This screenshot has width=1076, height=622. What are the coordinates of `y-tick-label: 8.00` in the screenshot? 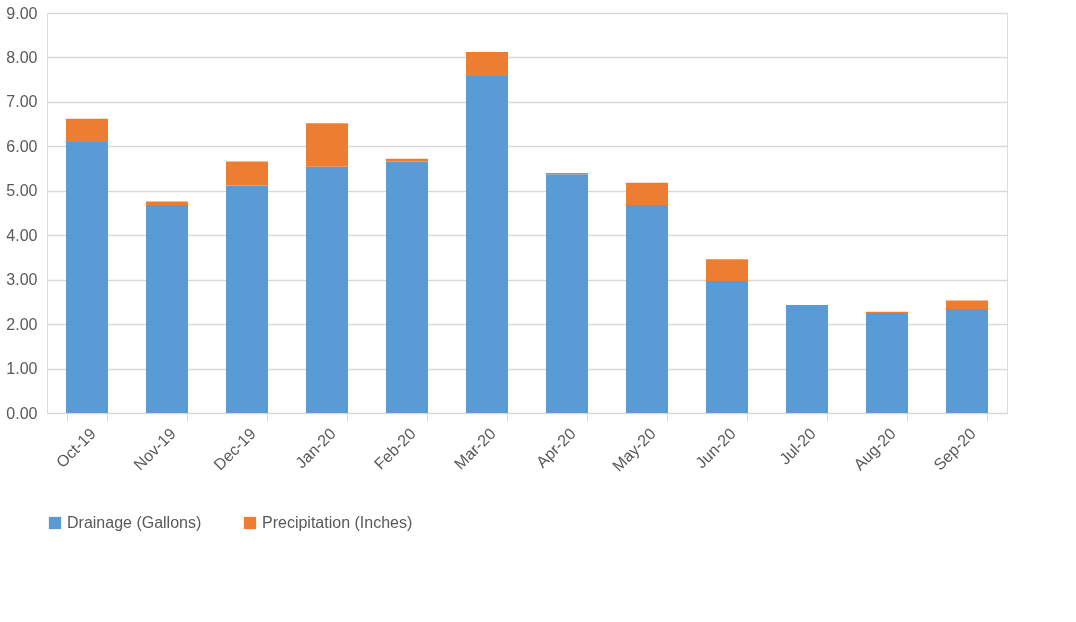 It's located at (22, 57).